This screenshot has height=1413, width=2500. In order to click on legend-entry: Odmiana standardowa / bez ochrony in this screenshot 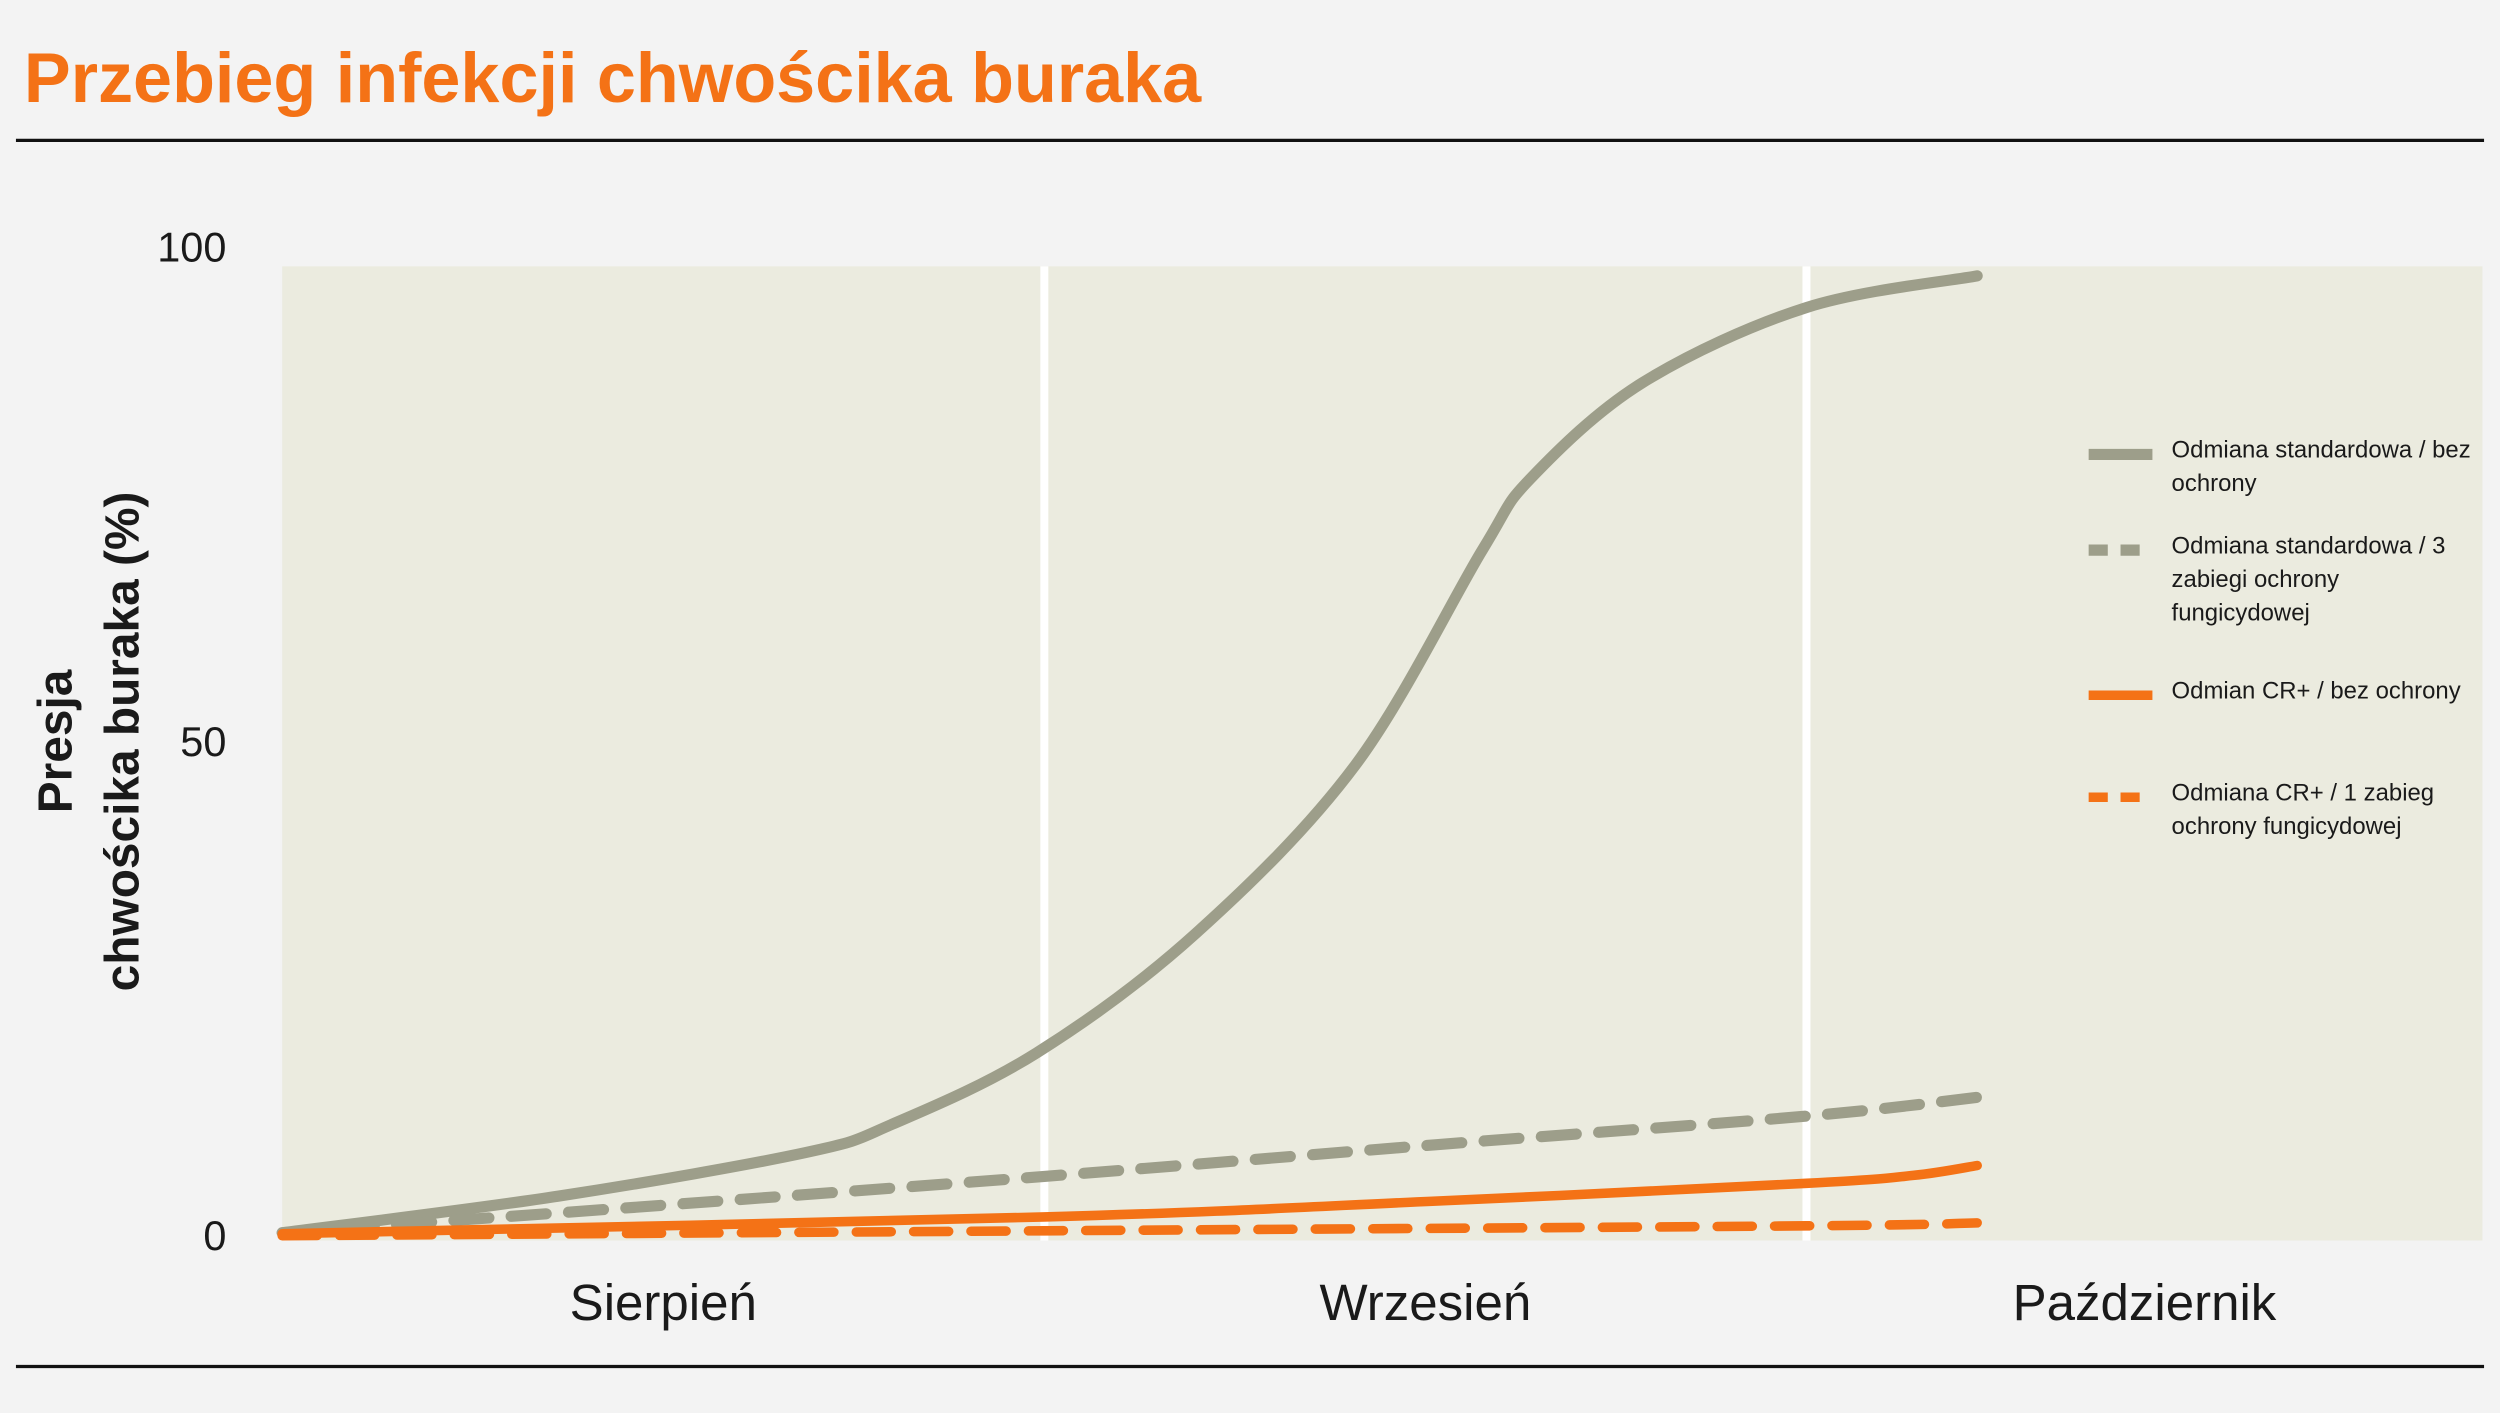, I will do `click(2321, 467)`.